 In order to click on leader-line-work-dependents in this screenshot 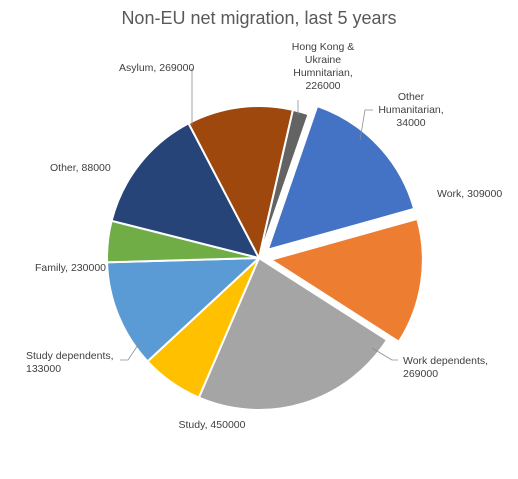, I will do `click(384, 354)`.